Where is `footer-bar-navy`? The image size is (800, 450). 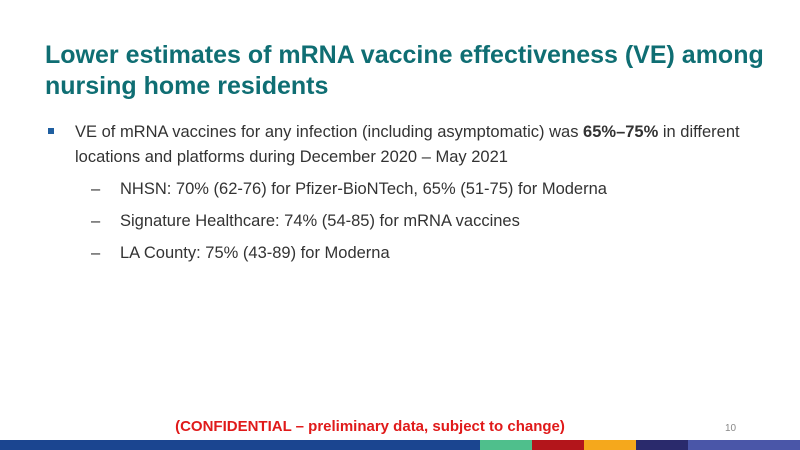
footer-bar-navy is located at coordinates (662, 445).